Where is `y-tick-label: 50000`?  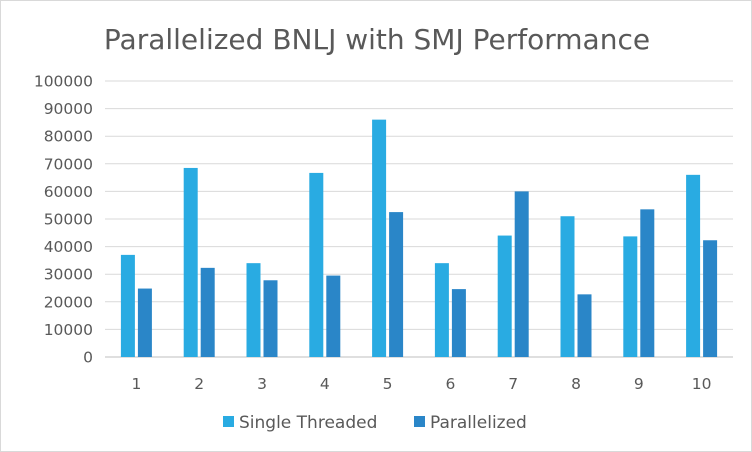 y-tick-label: 50000 is located at coordinates (68, 220).